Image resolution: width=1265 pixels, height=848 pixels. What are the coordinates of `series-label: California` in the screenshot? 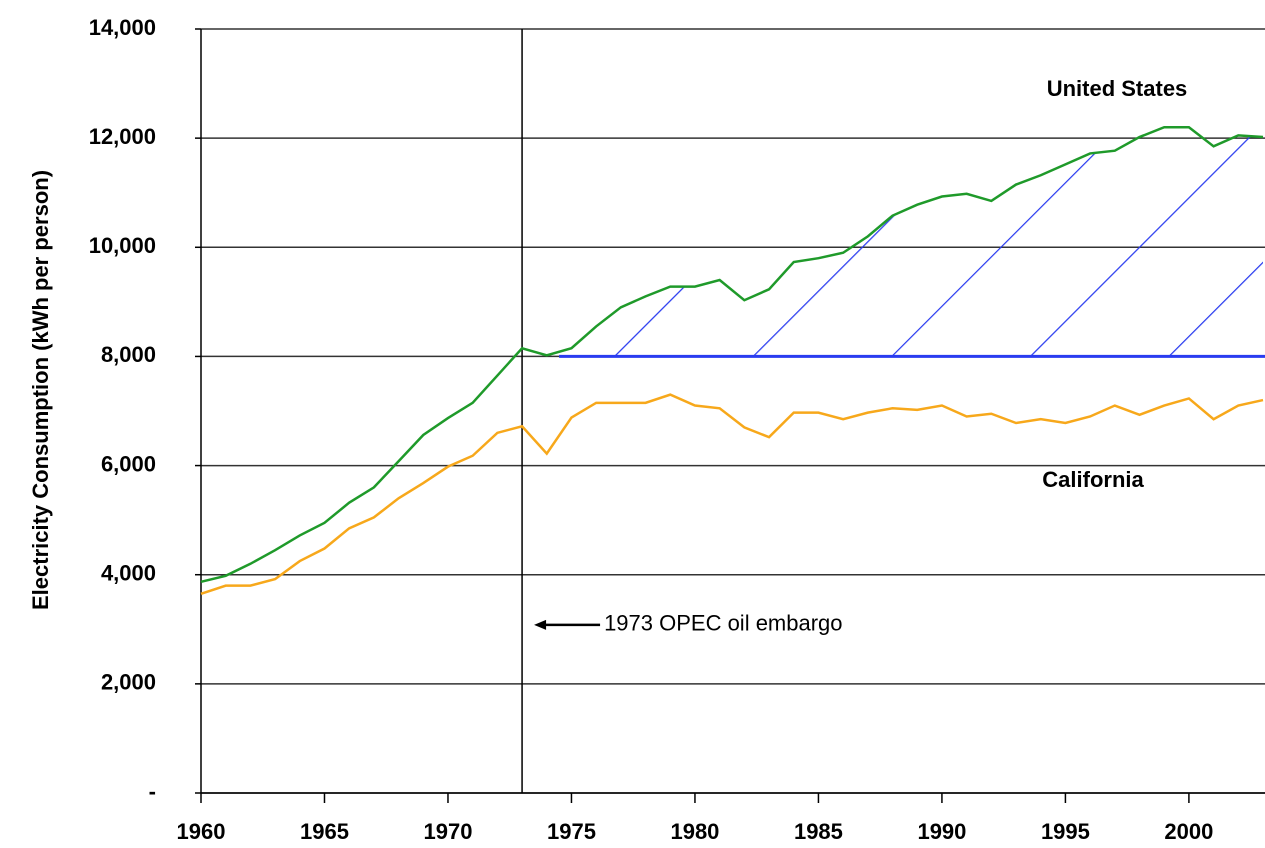 It's located at (1093, 479).